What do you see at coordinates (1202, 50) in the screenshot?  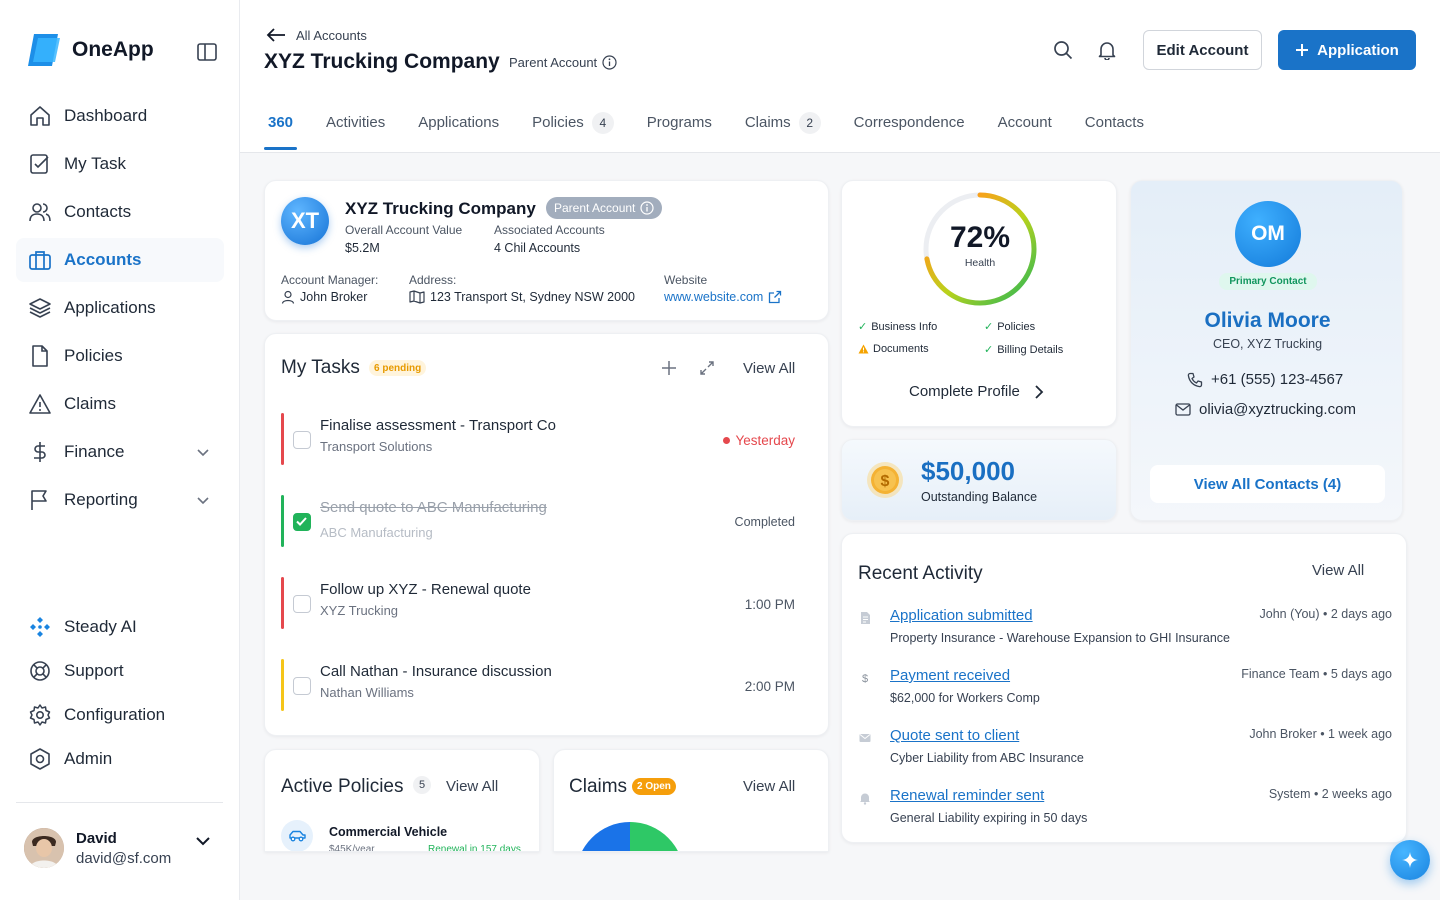 I see `edit-account-button: Edit Account` at bounding box center [1202, 50].